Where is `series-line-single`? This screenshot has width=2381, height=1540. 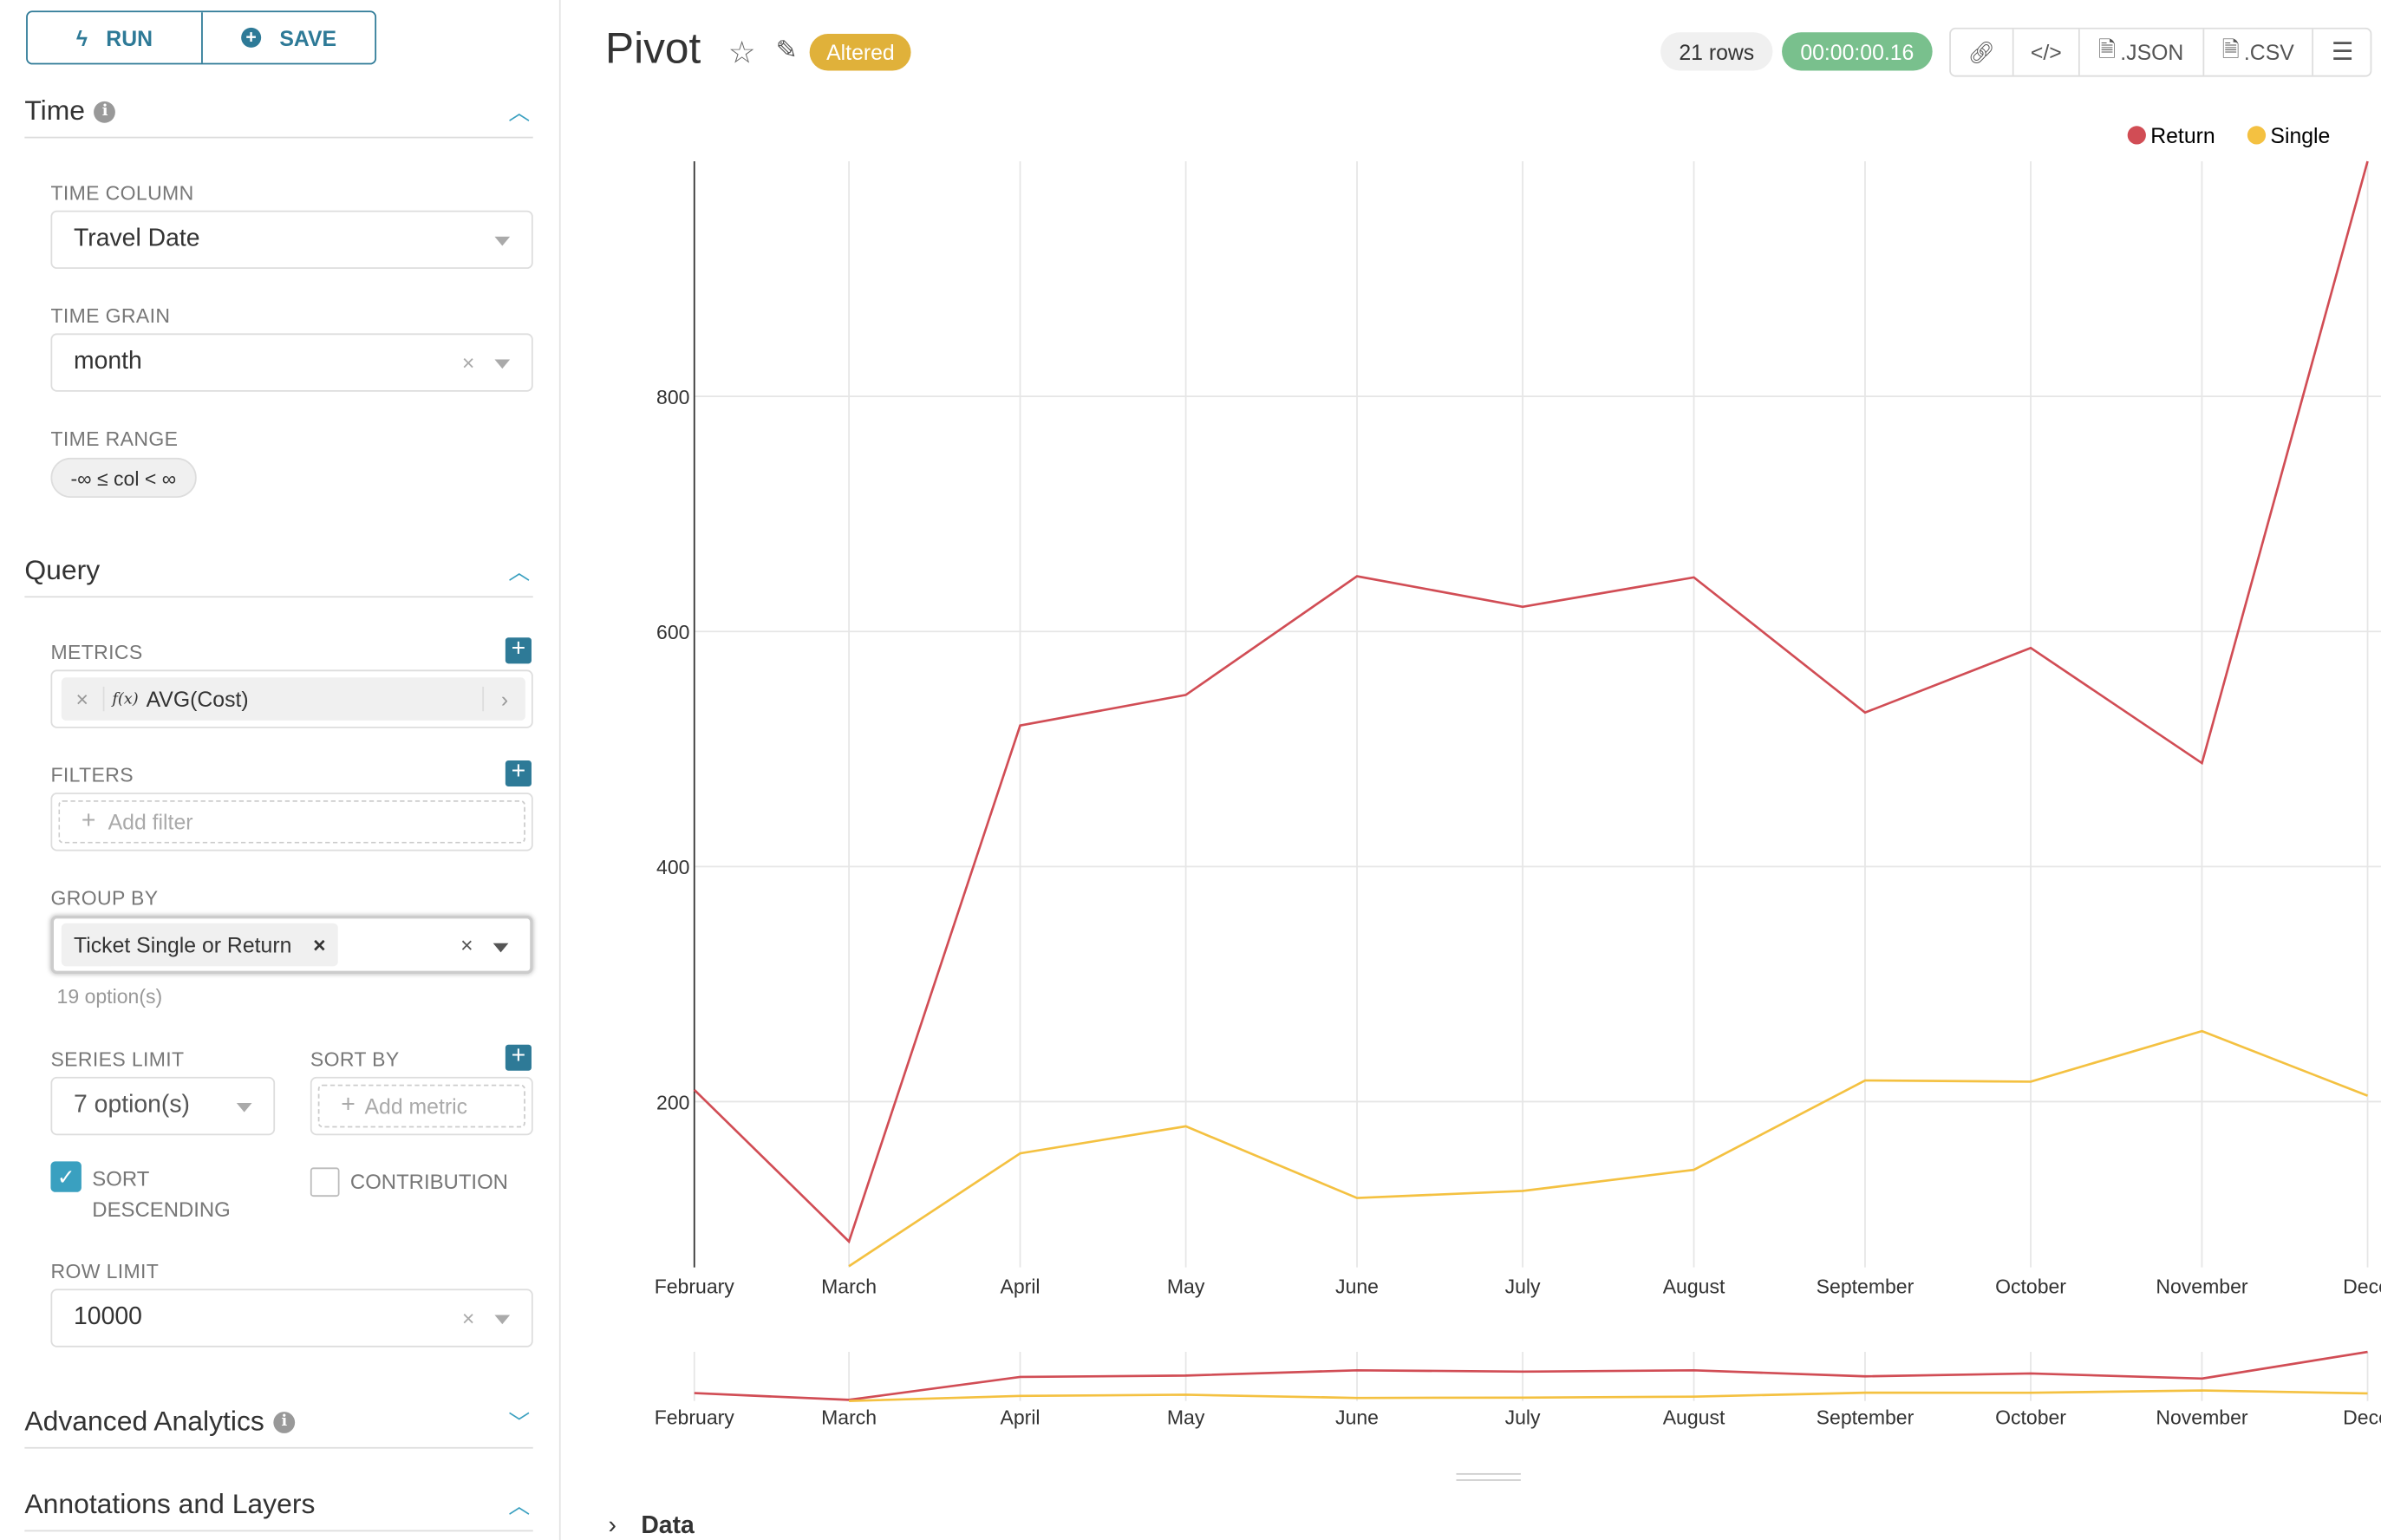
series-line-single is located at coordinates (1608, 1148).